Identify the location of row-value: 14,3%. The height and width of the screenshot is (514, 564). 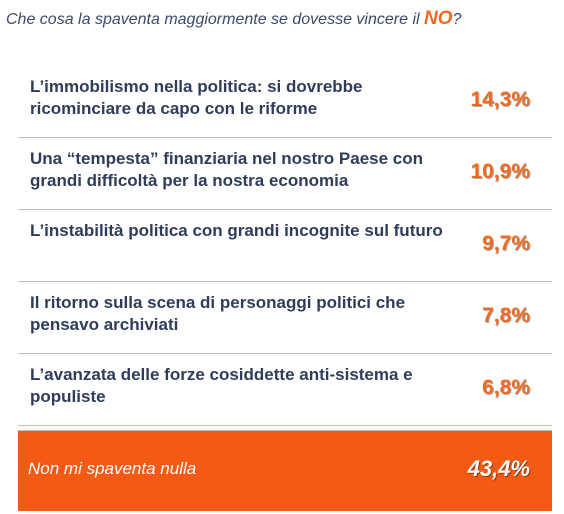
(500, 99).